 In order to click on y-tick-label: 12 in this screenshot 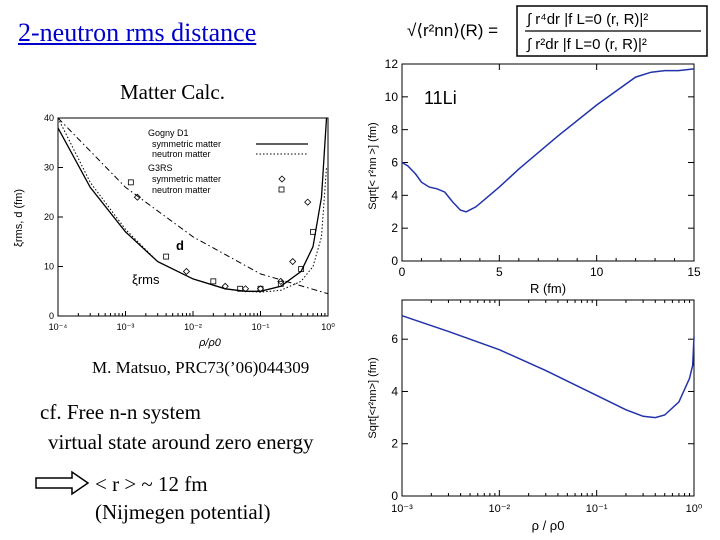, I will do `click(392, 64)`.